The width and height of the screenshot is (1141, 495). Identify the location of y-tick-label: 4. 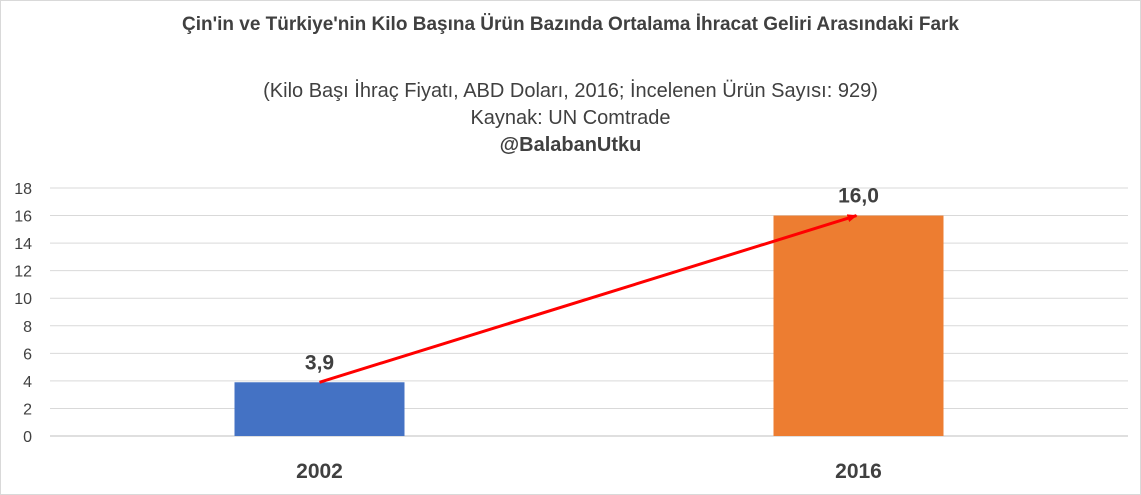
(27, 382).